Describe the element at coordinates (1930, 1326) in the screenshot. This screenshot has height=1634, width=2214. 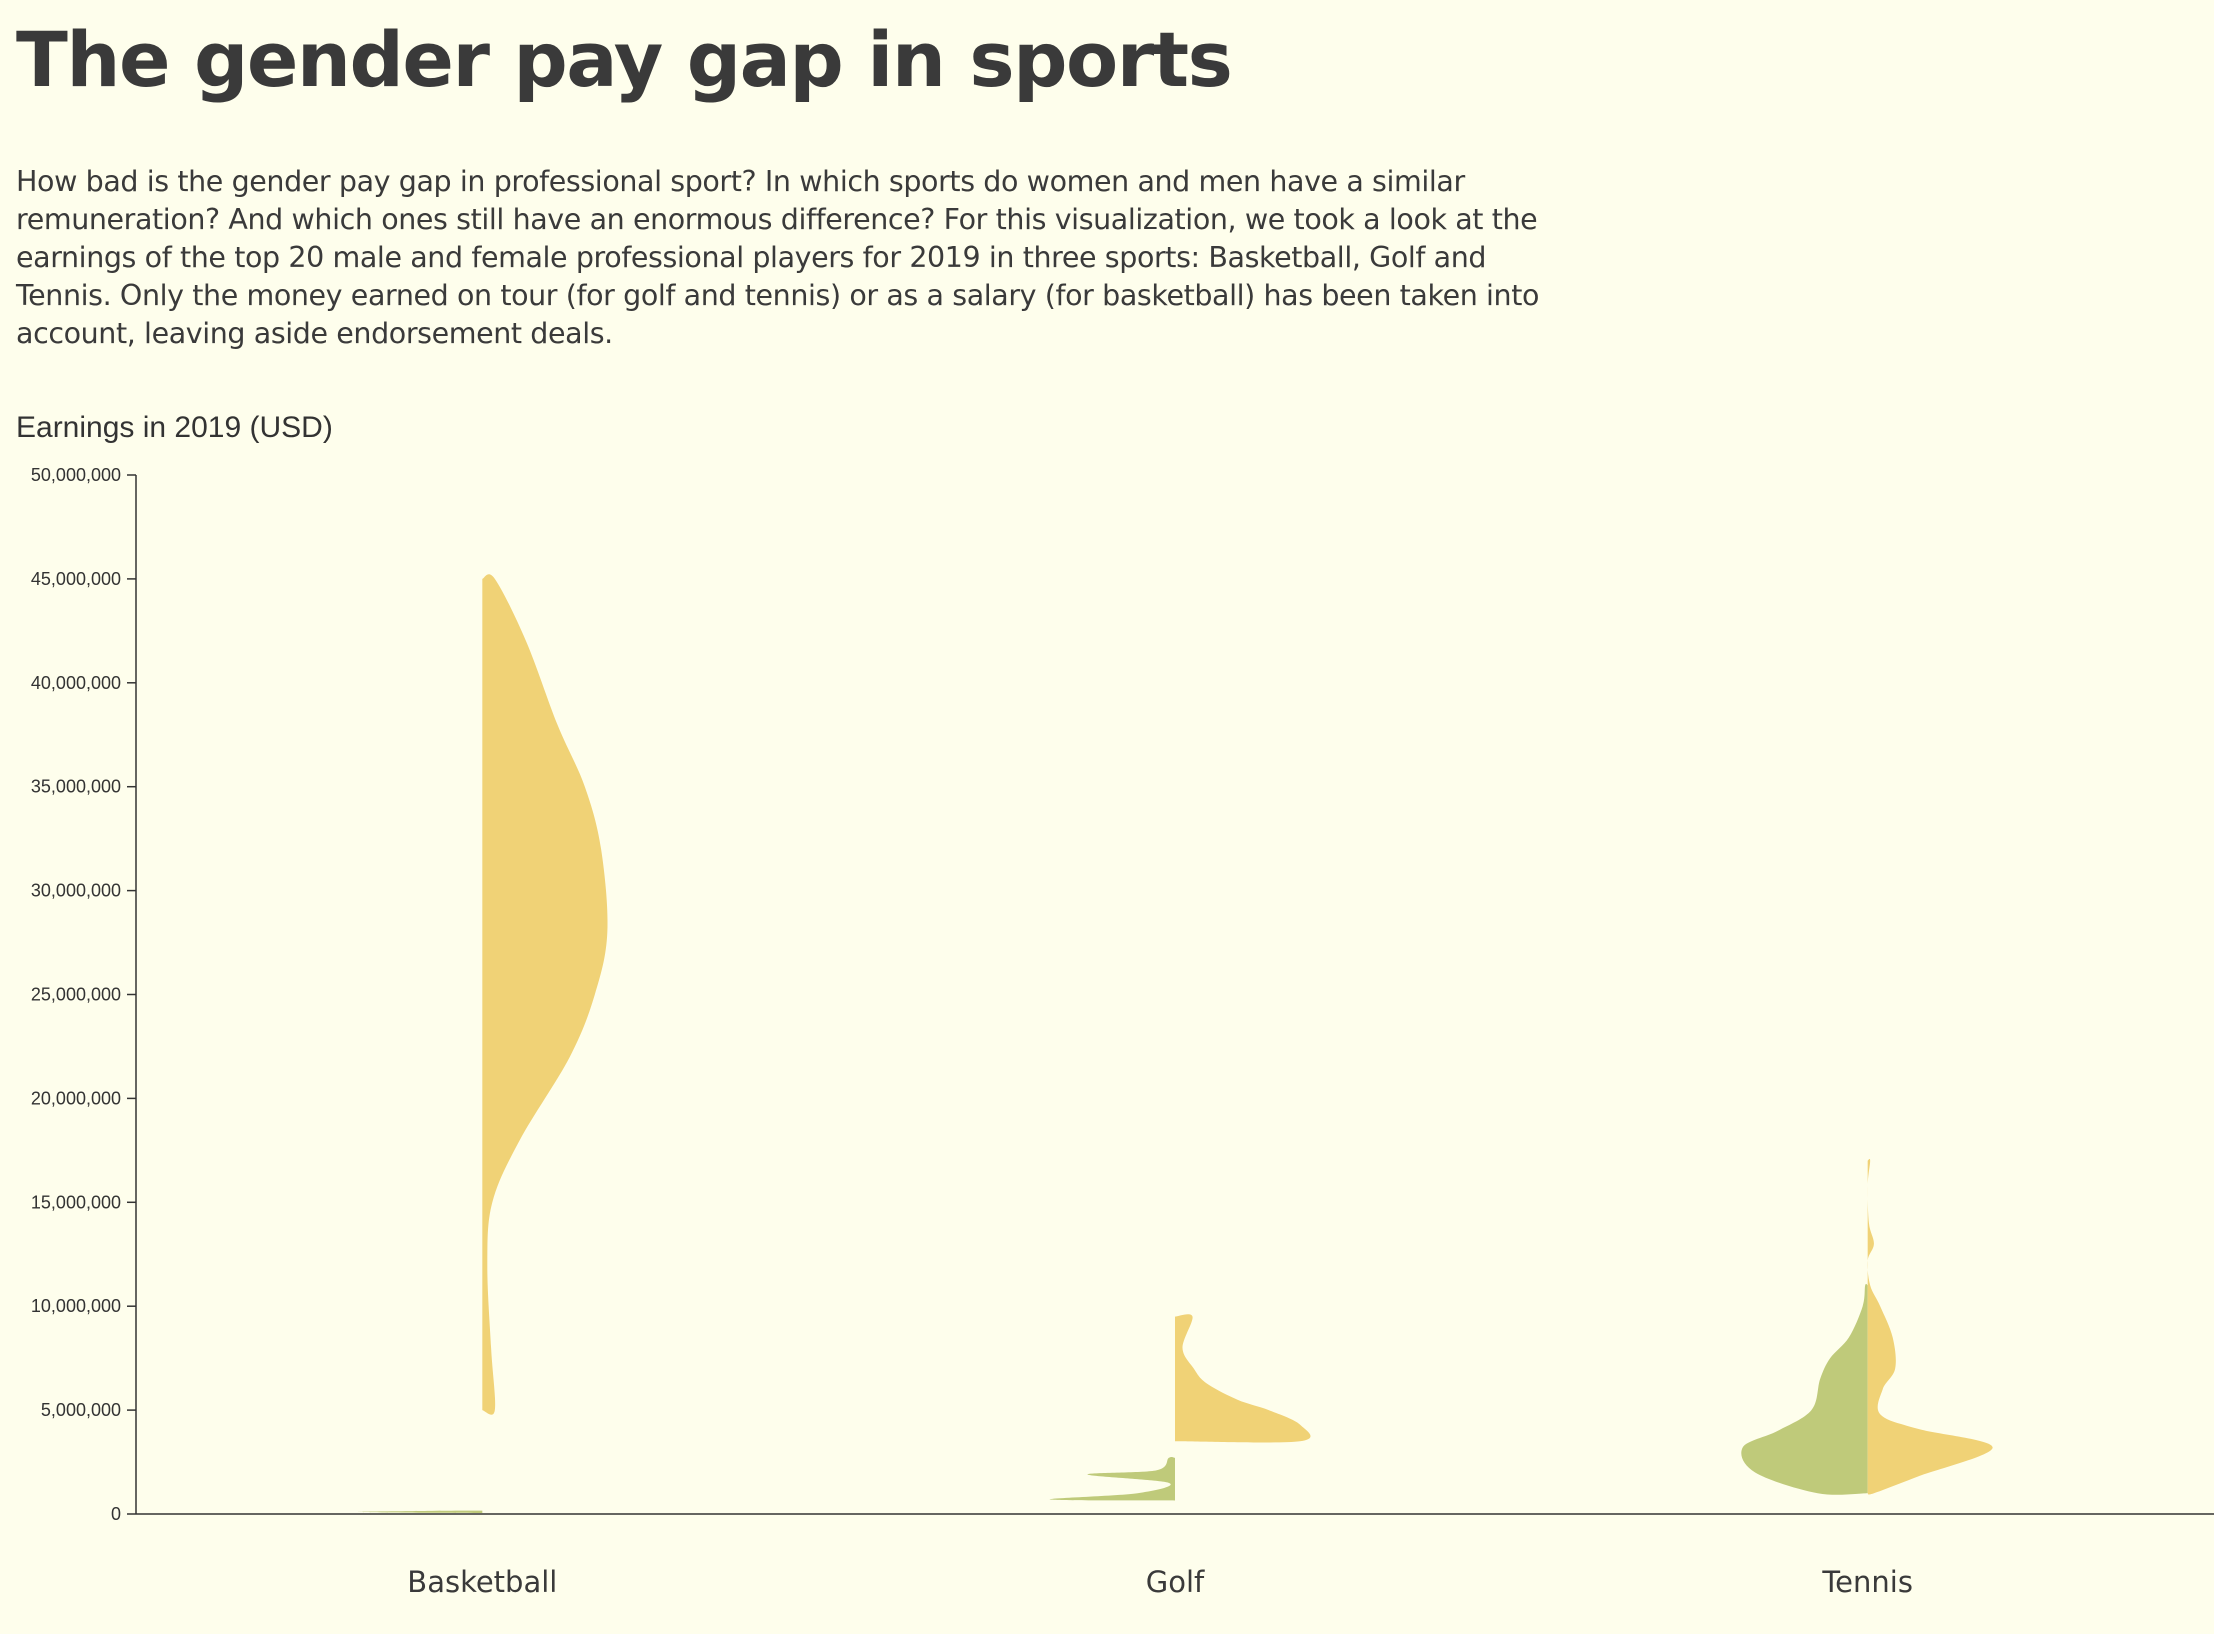
I see `violin-men-tennis` at that location.